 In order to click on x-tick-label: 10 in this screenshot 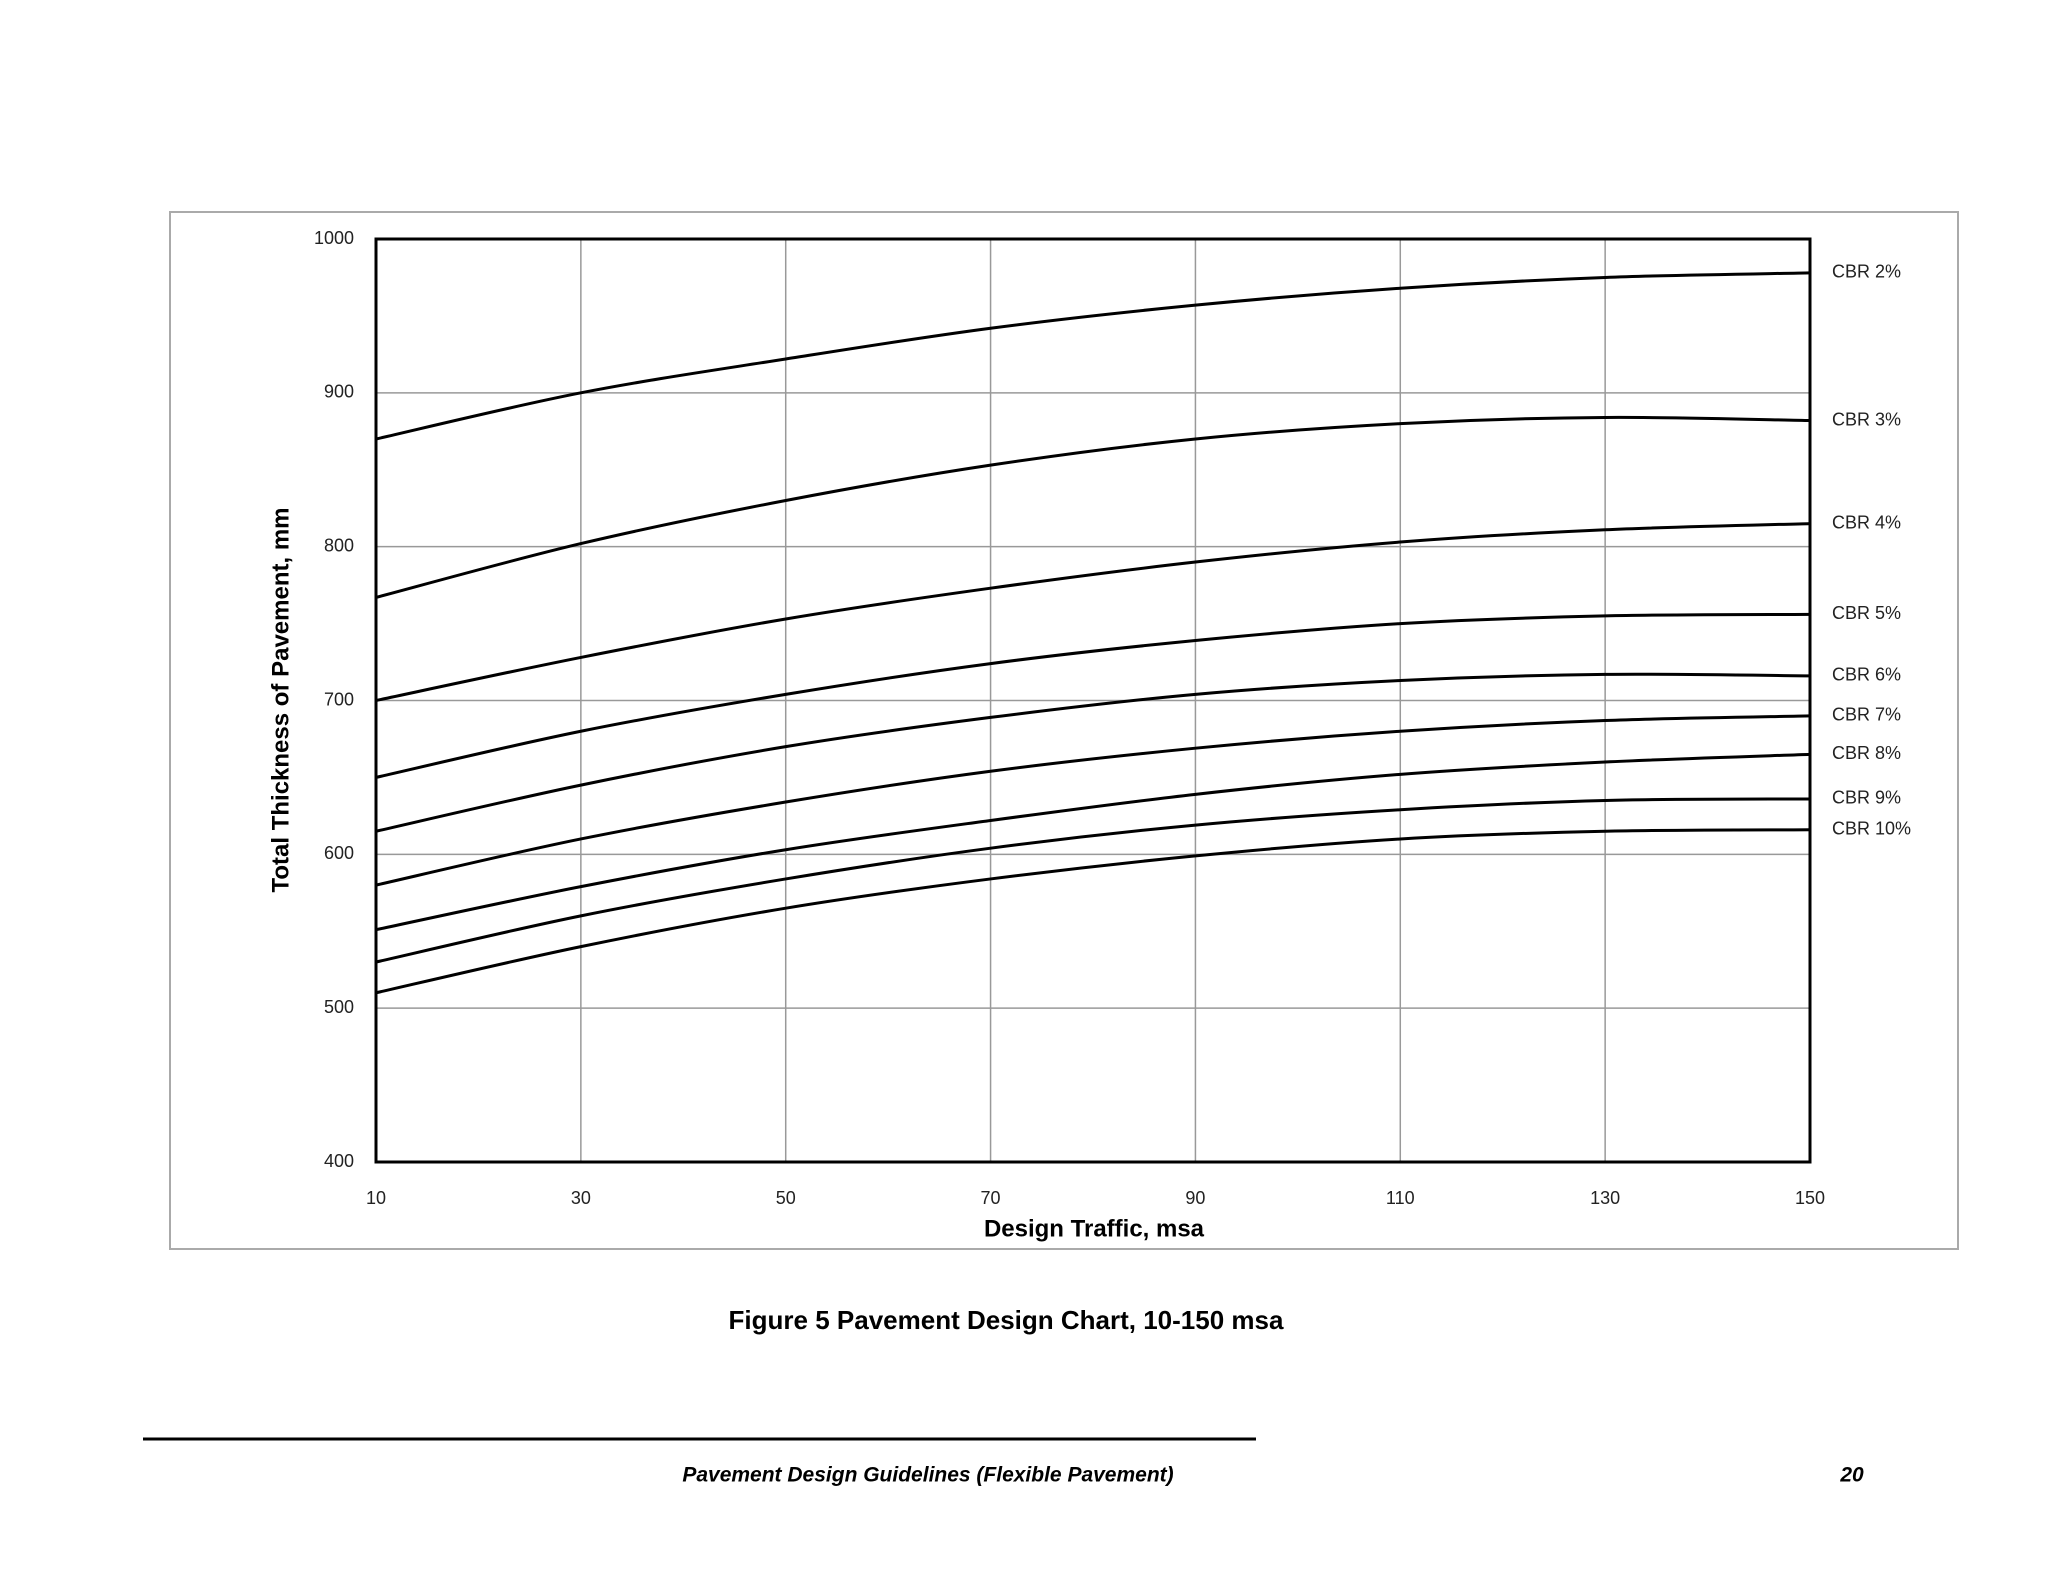, I will do `click(376, 1198)`.